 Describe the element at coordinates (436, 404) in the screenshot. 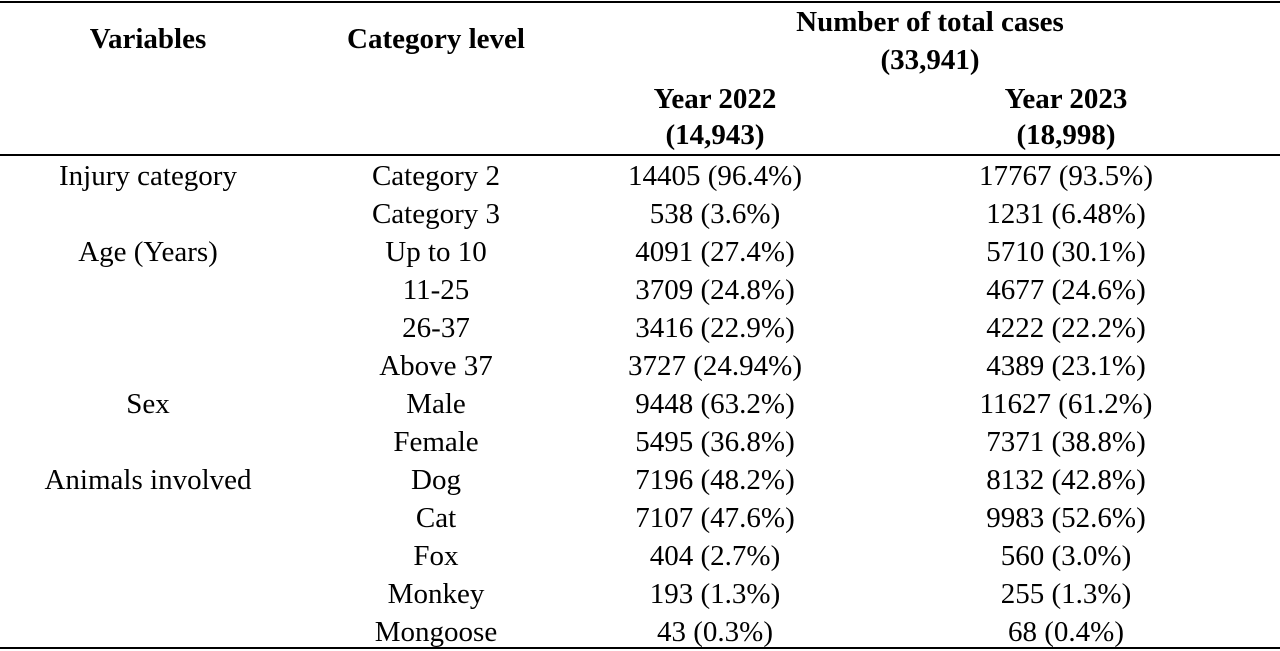

I see `cell-category: Male` at that location.